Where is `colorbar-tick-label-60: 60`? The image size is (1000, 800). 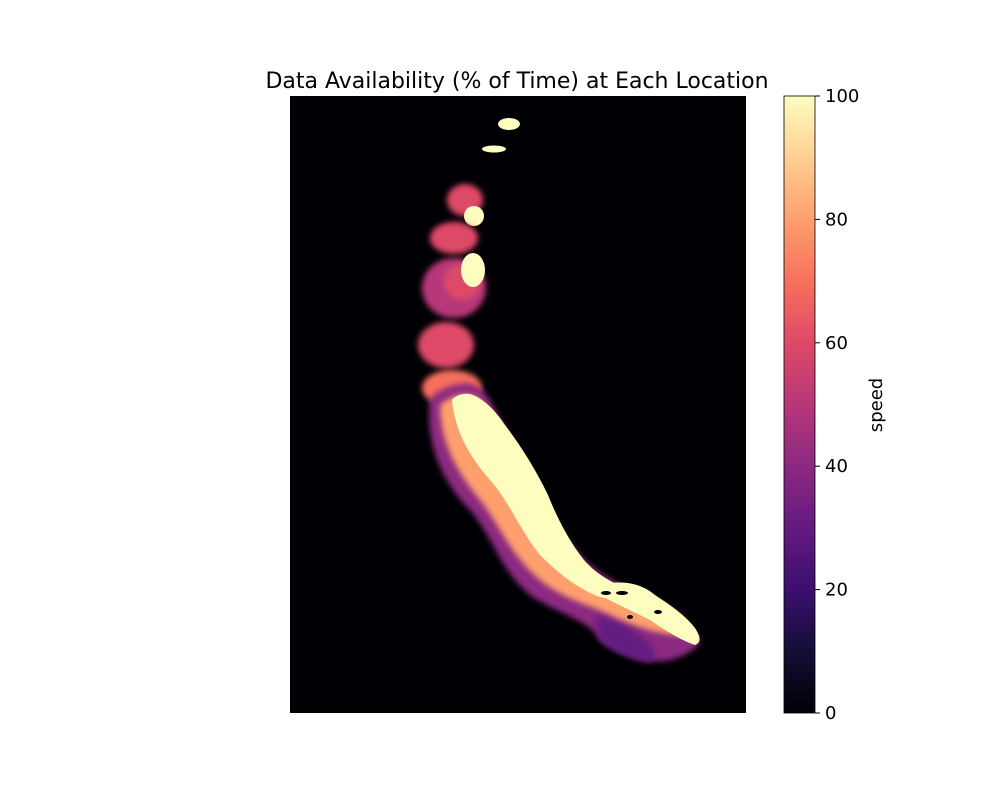
colorbar-tick-label-60: 60 is located at coordinates (836, 343).